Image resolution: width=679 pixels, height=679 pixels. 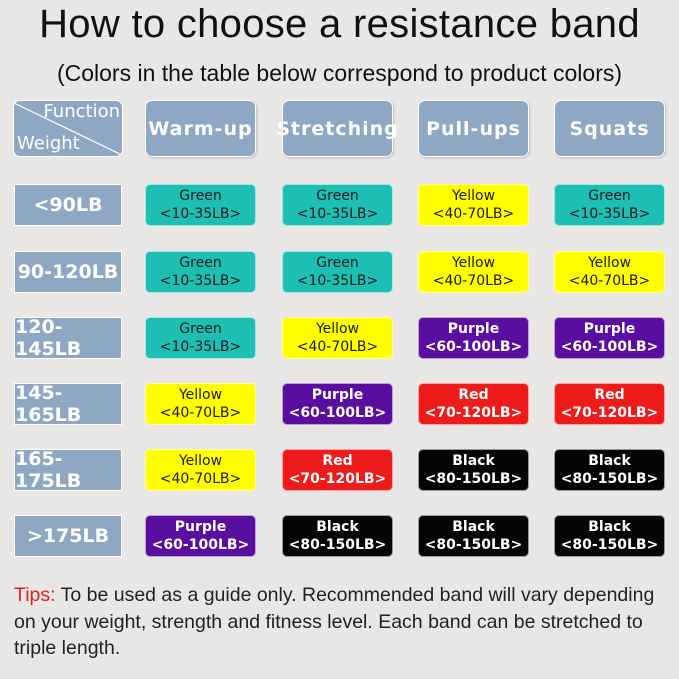 What do you see at coordinates (68, 338) in the screenshot?
I see `row-weight-label: 120-145LB` at bounding box center [68, 338].